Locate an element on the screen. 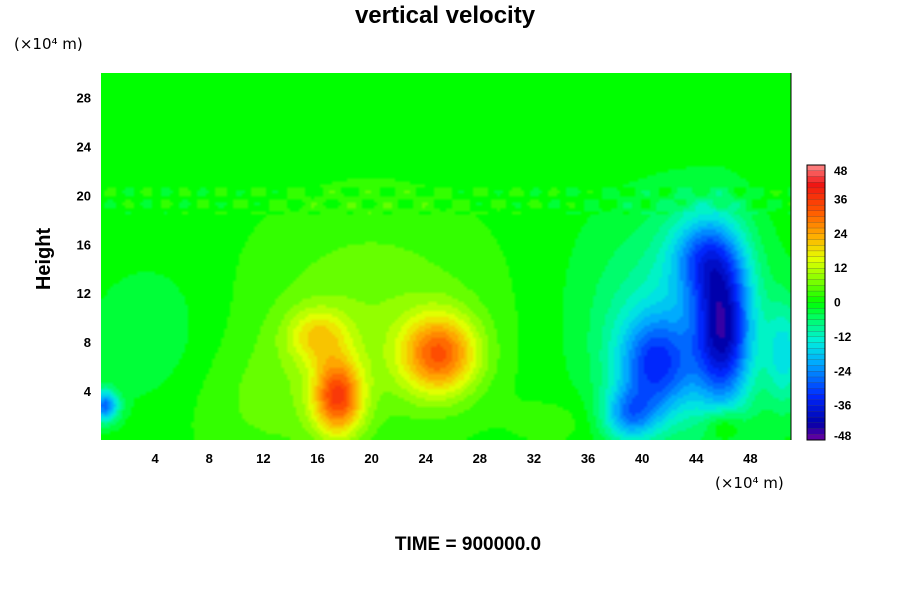  colorbar-tick-label: -36 is located at coordinates (843, 406).